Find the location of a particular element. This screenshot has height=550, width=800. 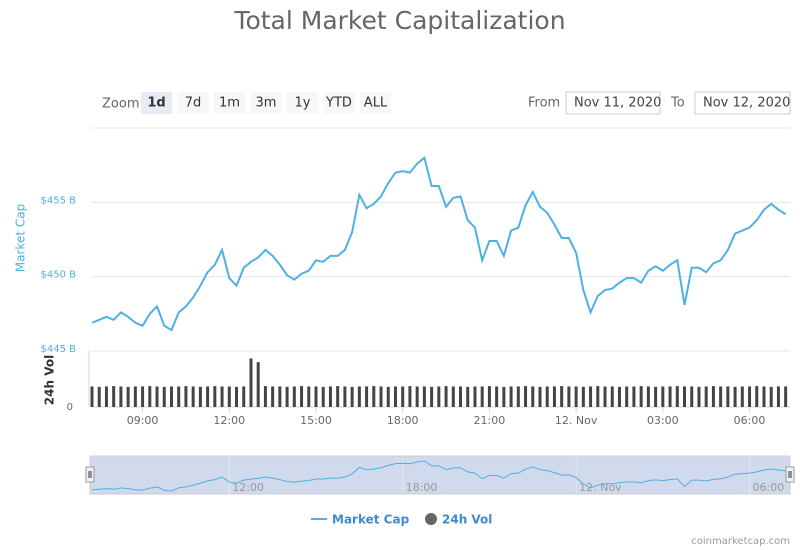

range-button-label: 1y is located at coordinates (303, 103).